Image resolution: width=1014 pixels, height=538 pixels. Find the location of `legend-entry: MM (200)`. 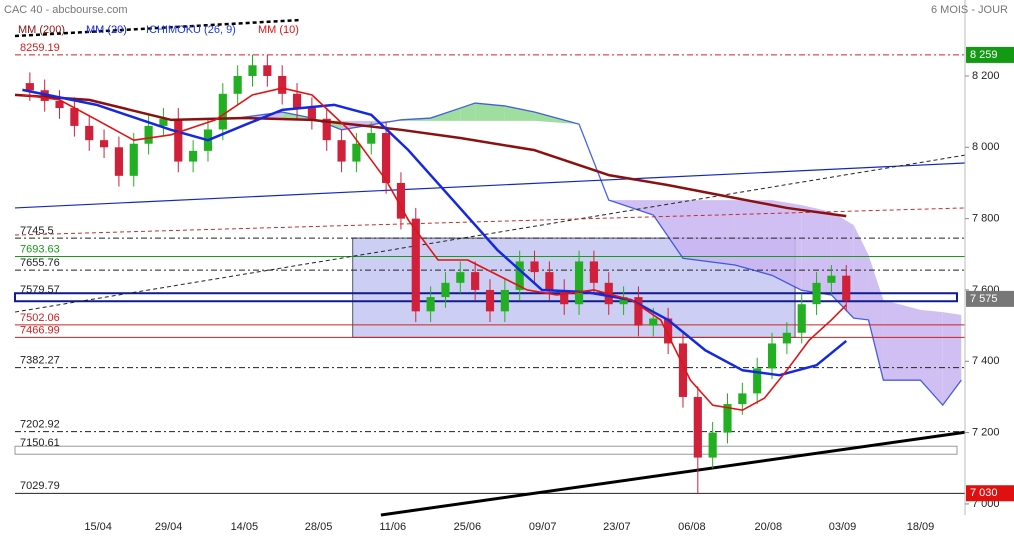

legend-entry: MM (200) is located at coordinates (41, 30).